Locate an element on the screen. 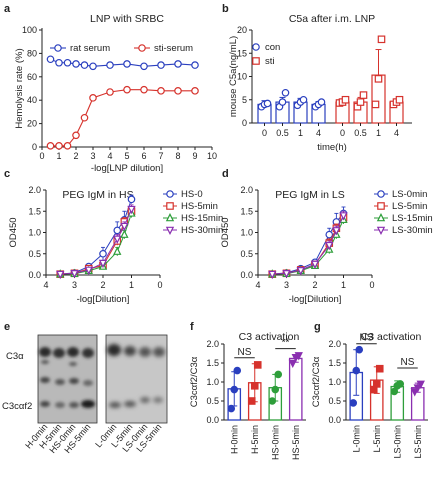 This screenshot has width=441, height=477. d-y-tick-label-1: 0.5 is located at coordinates (246, 254).